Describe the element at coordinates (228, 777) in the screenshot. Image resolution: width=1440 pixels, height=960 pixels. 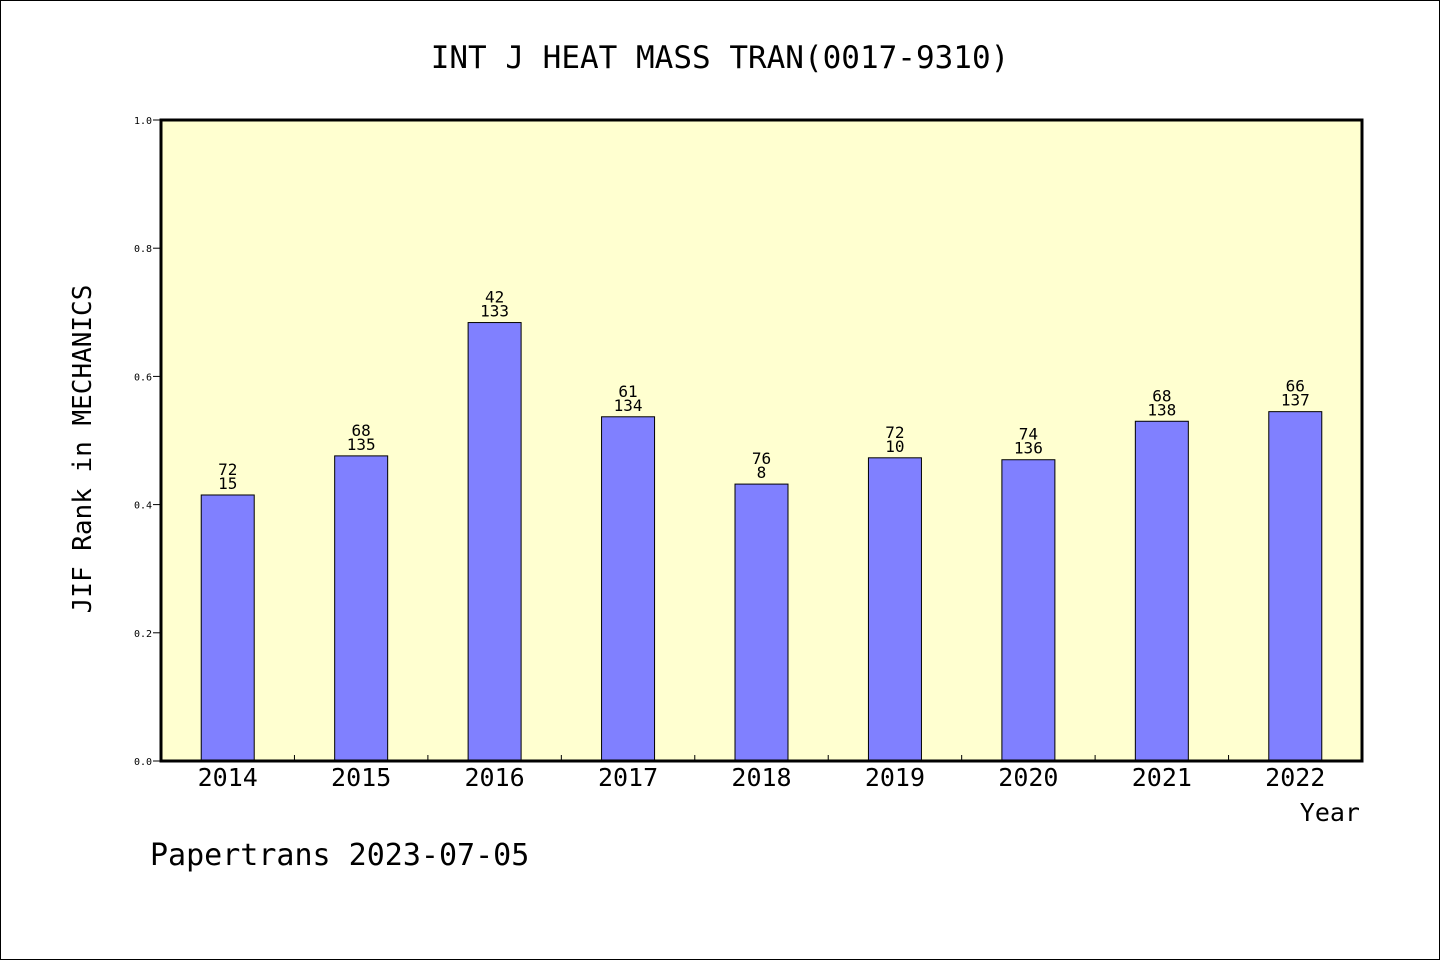
I see `x-tick-label-2014: 2014` at that location.